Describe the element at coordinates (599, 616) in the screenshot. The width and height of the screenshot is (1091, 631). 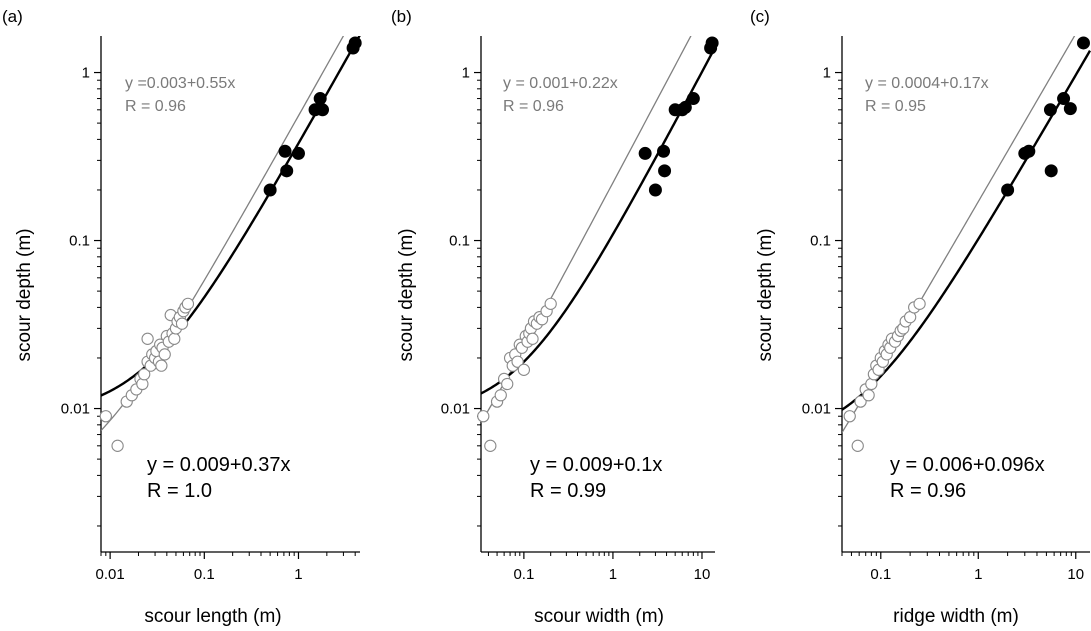
I see `x-axis-title: scour width (m)` at that location.